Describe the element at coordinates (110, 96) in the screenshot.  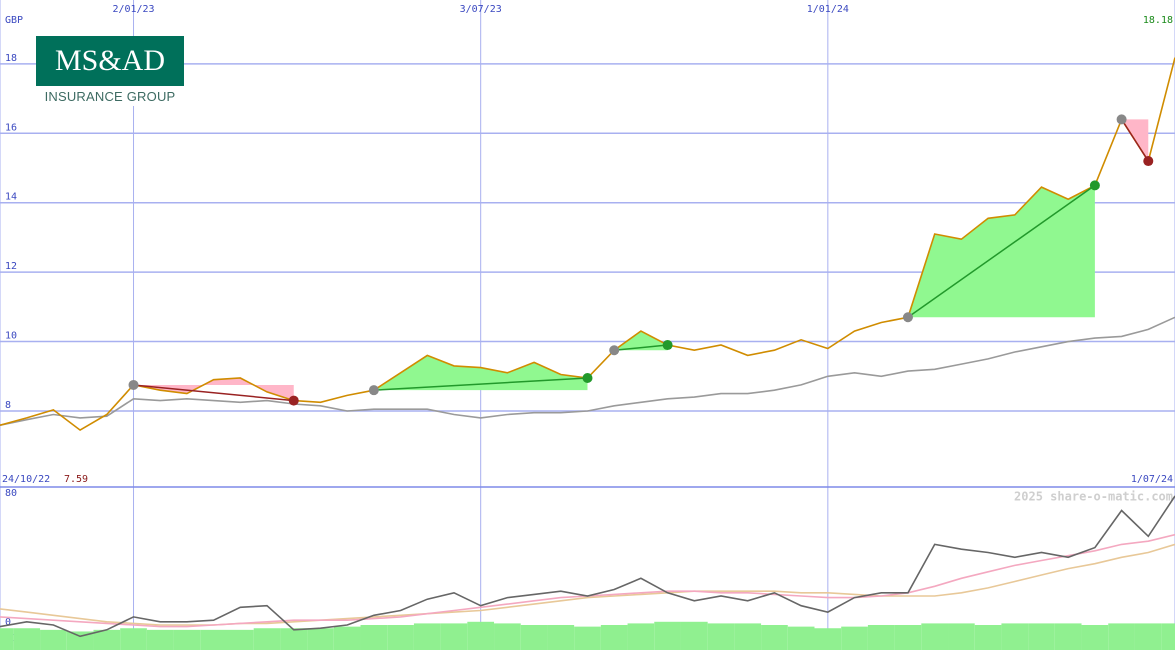
I see `logo-tagline: INSURANCE GROUP` at that location.